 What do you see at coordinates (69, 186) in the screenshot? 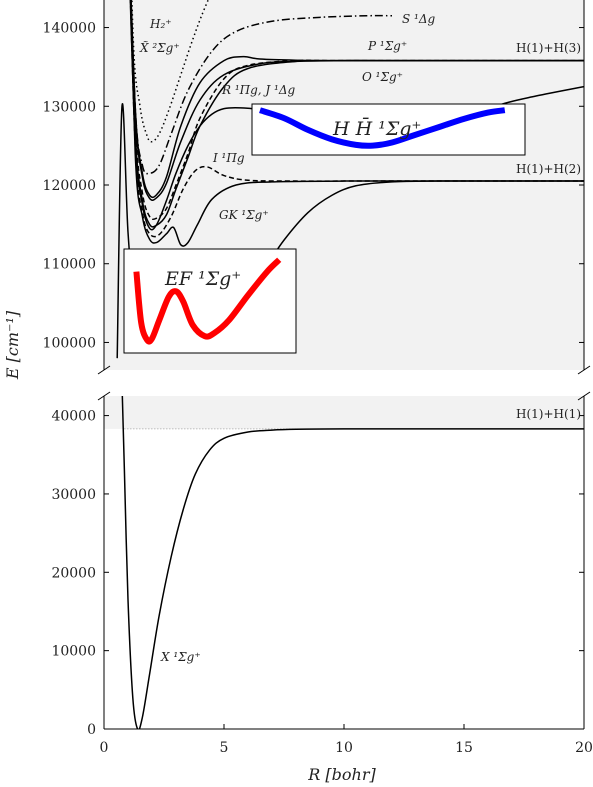
I see `y-tick-label: 120000` at bounding box center [69, 186].